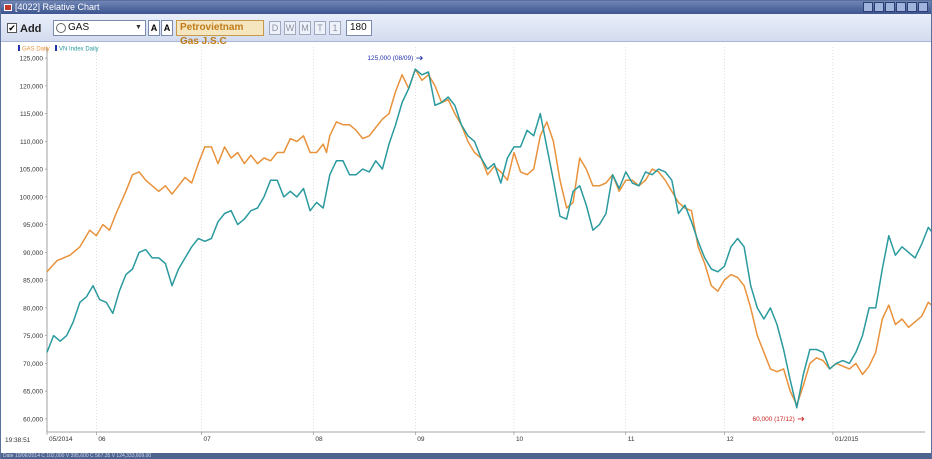 This screenshot has height=459, width=932. Describe the element at coordinates (466, 7) in the screenshot. I see `title-bar: [4022] Relative Chart` at that location.